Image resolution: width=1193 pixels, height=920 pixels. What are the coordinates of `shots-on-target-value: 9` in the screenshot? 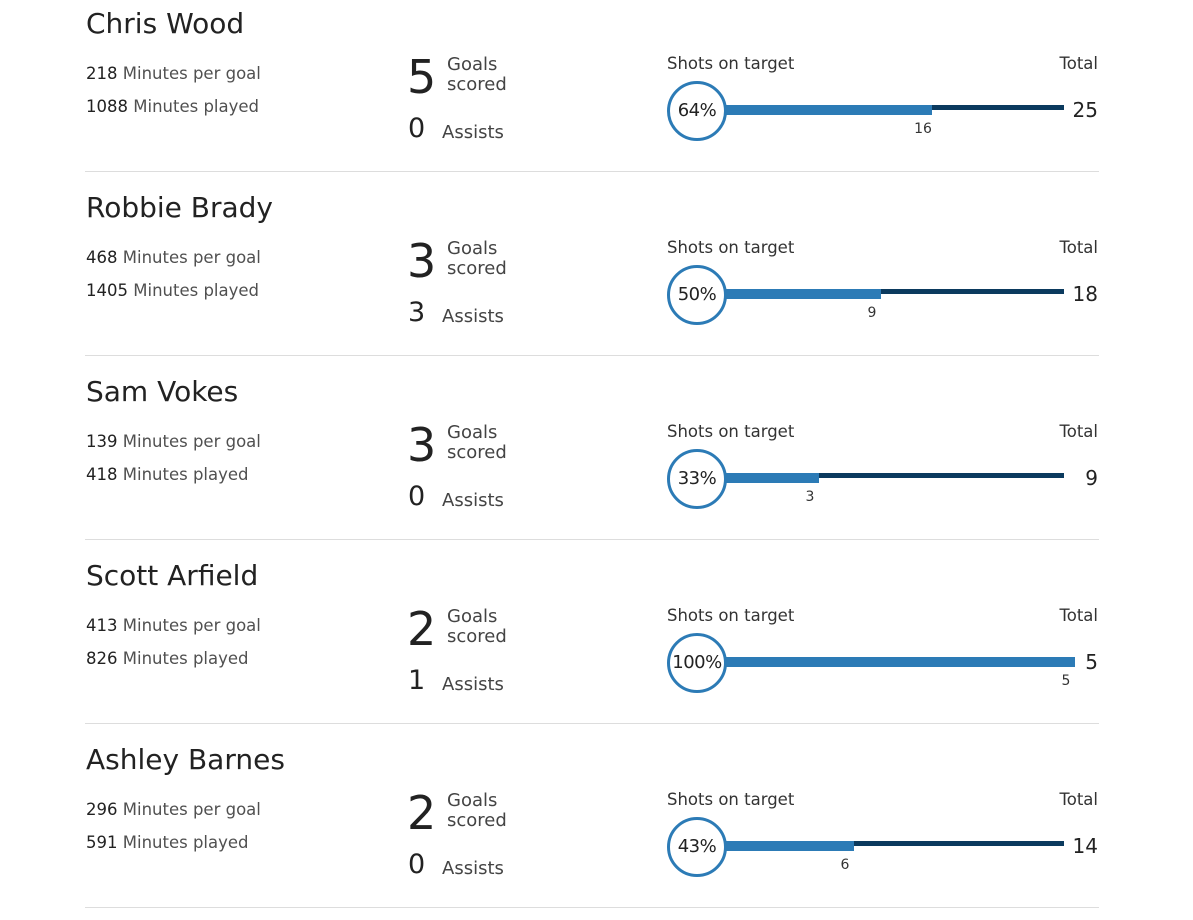 It's located at (872, 313).